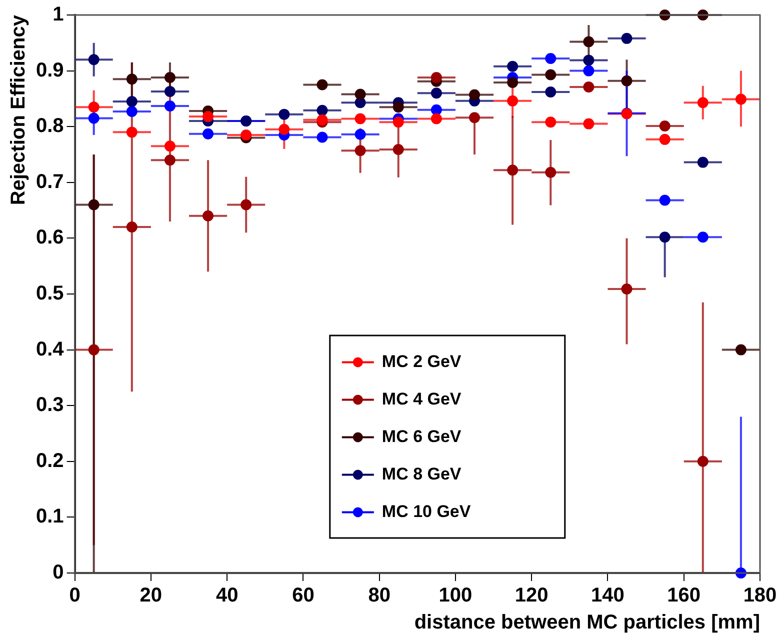  Describe the element at coordinates (74, 595) in the screenshot. I see `x-tick-label: 0` at that location.